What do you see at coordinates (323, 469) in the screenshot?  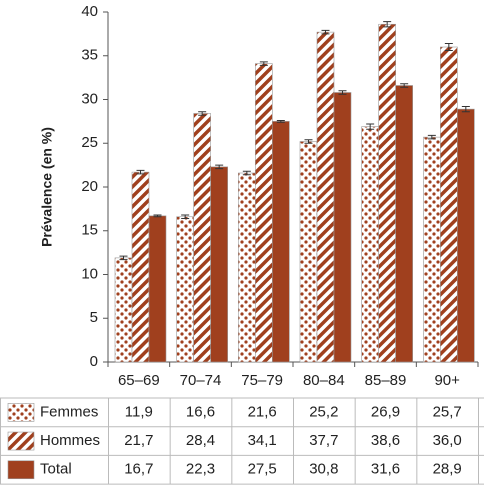 I see `table-value: 30,8` at bounding box center [323, 469].